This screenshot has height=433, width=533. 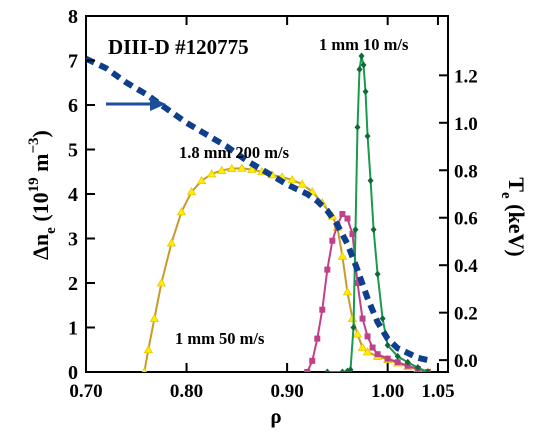 I want to click on x-tick-label: 0.70, so click(x=85, y=391).